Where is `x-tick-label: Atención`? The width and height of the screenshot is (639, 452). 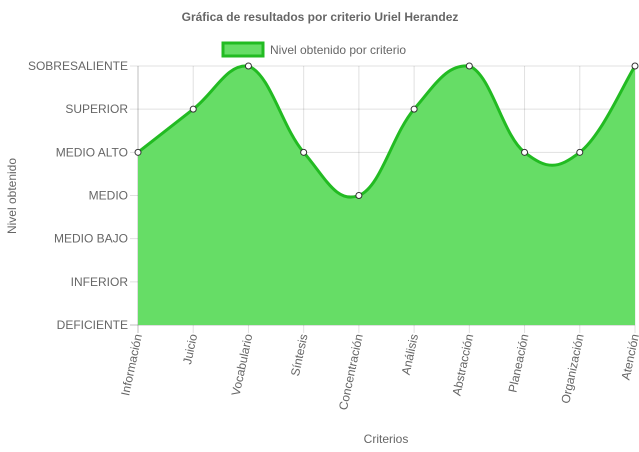
x-tick-label: Atención is located at coordinates (629, 357).